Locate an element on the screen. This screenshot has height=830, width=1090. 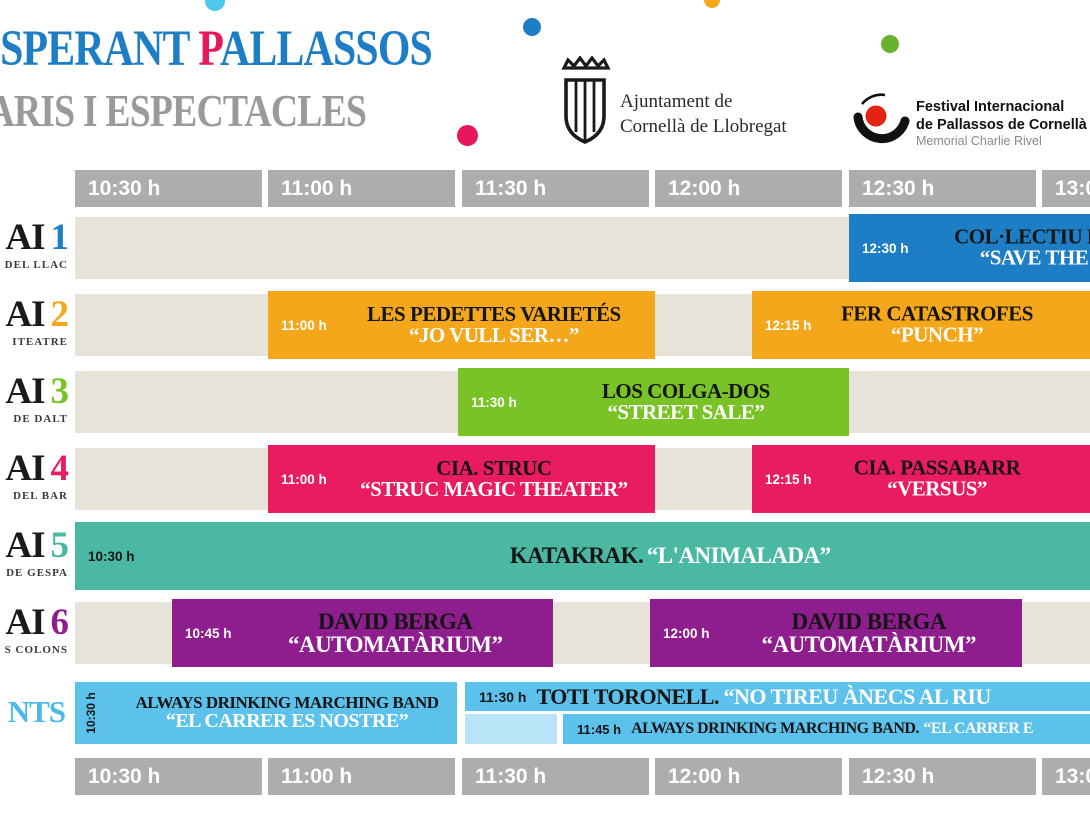
venue-label-espai-4: AI 4 DEL BAR is located at coordinates (37, 475).